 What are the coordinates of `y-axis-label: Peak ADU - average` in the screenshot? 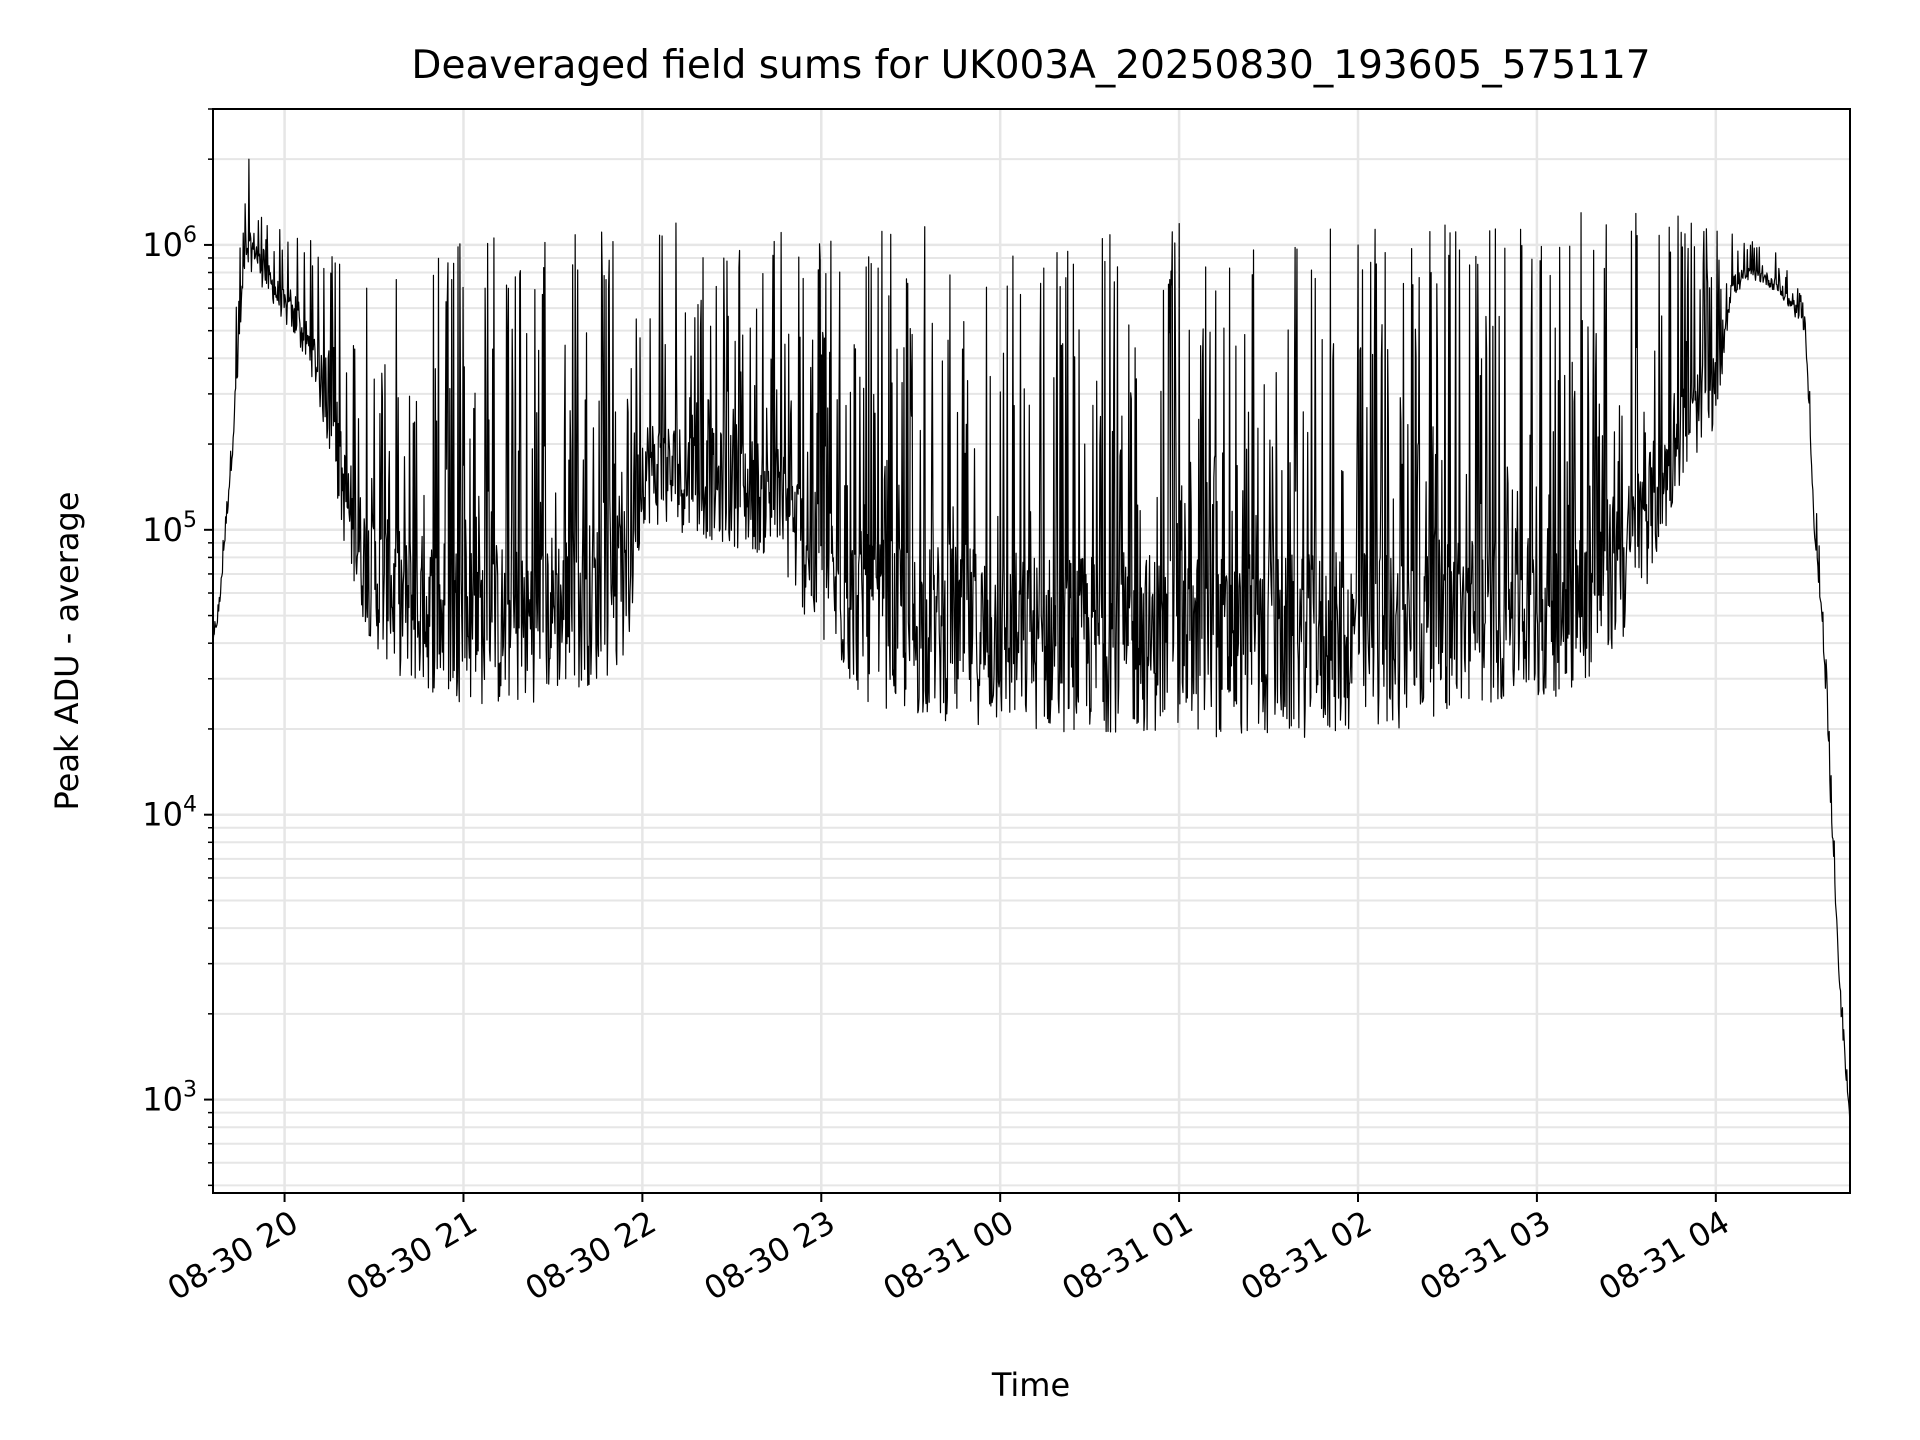 It's located at (67, 651).